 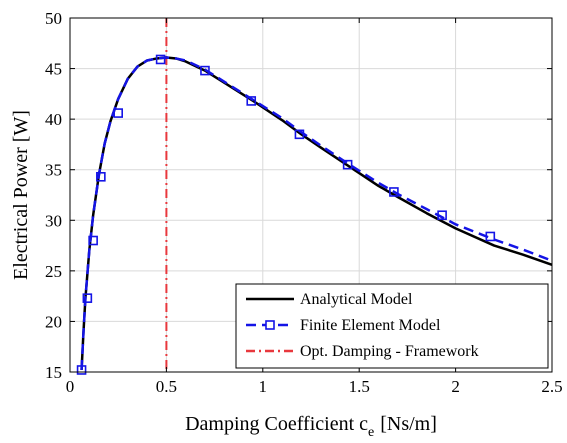 What do you see at coordinates (21, 195) in the screenshot?
I see `y-axis-label: Electrical Power [W]` at bounding box center [21, 195].